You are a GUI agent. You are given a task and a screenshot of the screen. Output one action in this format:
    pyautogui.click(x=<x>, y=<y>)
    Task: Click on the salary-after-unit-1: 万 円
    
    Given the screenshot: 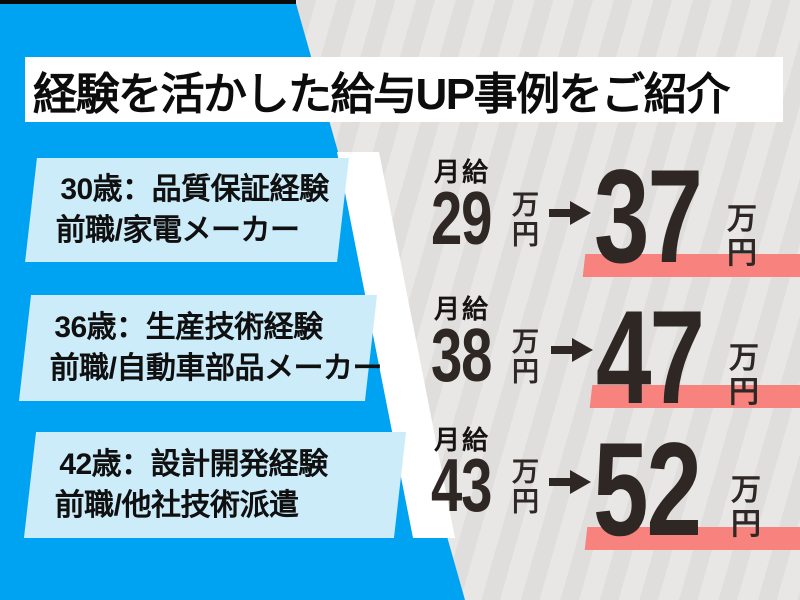 What is the action you would take?
    pyautogui.click(x=742, y=236)
    